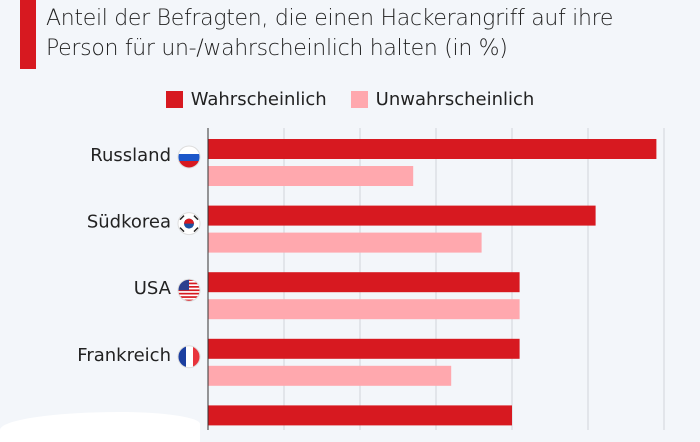 The width and height of the screenshot is (700, 442). What do you see at coordinates (124, 355) in the screenshot?
I see `category-label: Frankreich` at bounding box center [124, 355].